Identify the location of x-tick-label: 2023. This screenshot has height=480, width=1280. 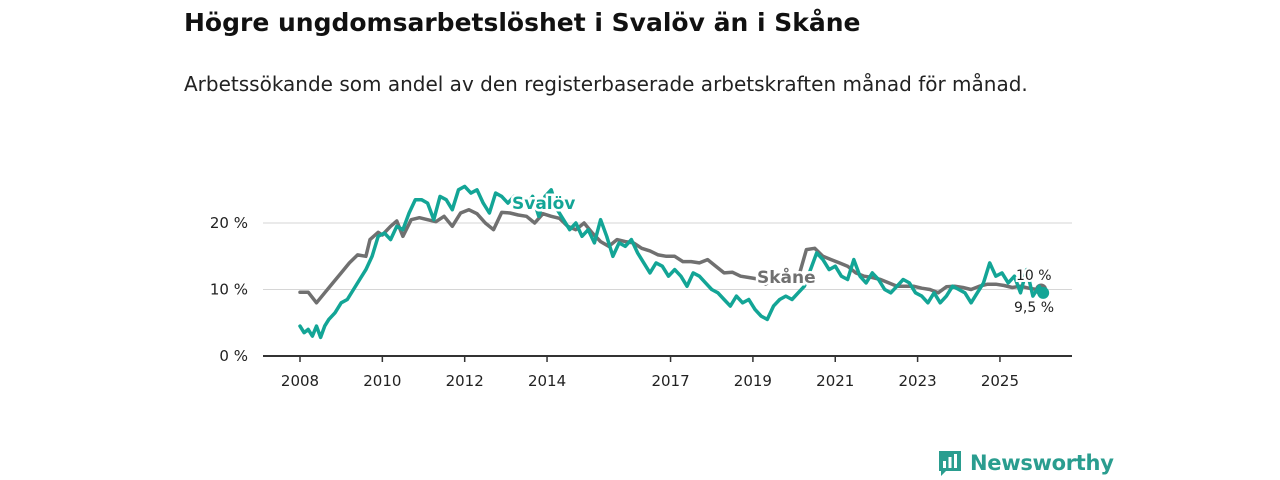
(918, 381).